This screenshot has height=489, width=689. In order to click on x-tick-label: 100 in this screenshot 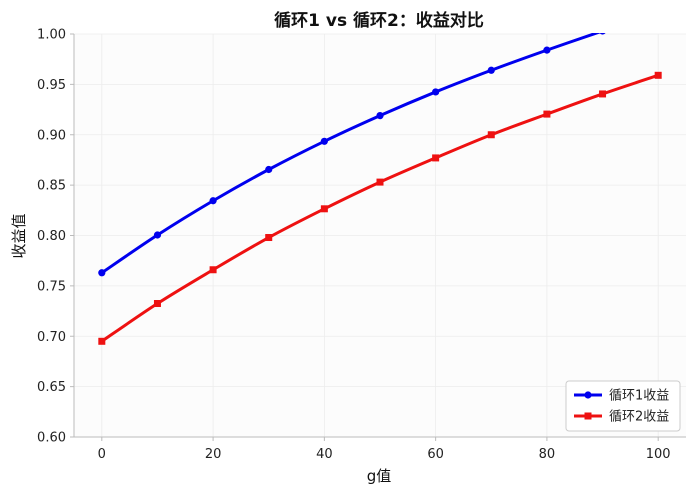, I will do `click(658, 454)`.